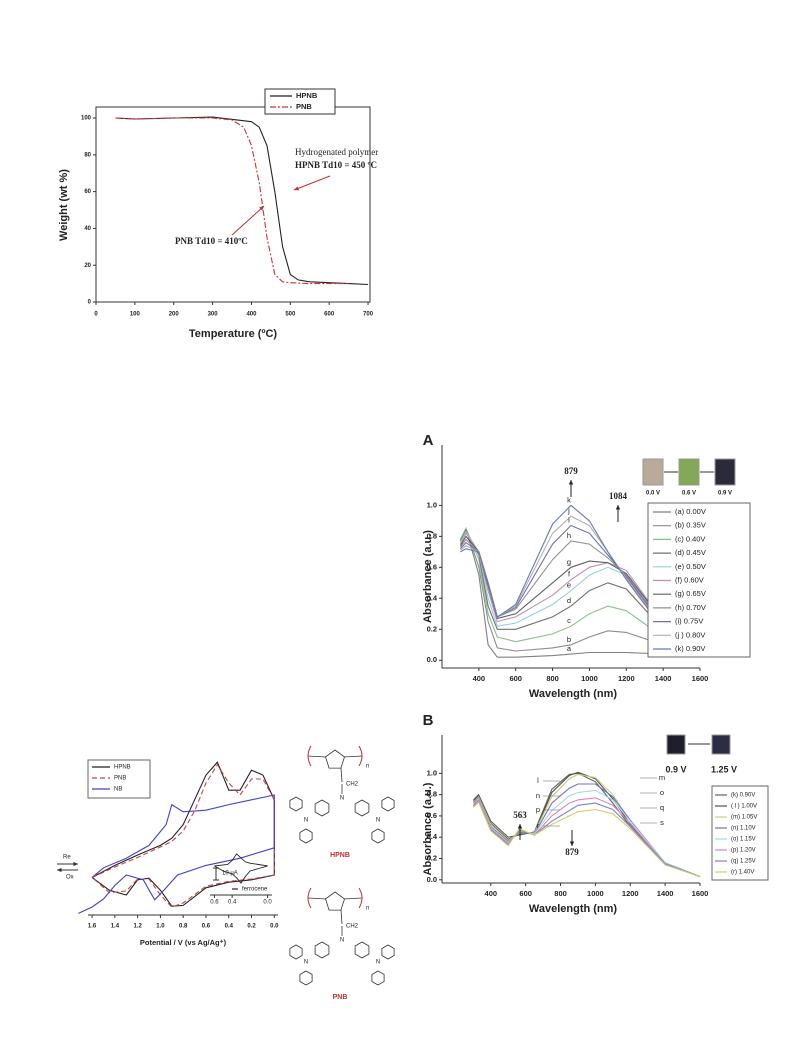 The width and height of the screenshot is (793, 1057). Describe the element at coordinates (183, 927) in the screenshot. I see `x-tick-label: 0.8` at that location.